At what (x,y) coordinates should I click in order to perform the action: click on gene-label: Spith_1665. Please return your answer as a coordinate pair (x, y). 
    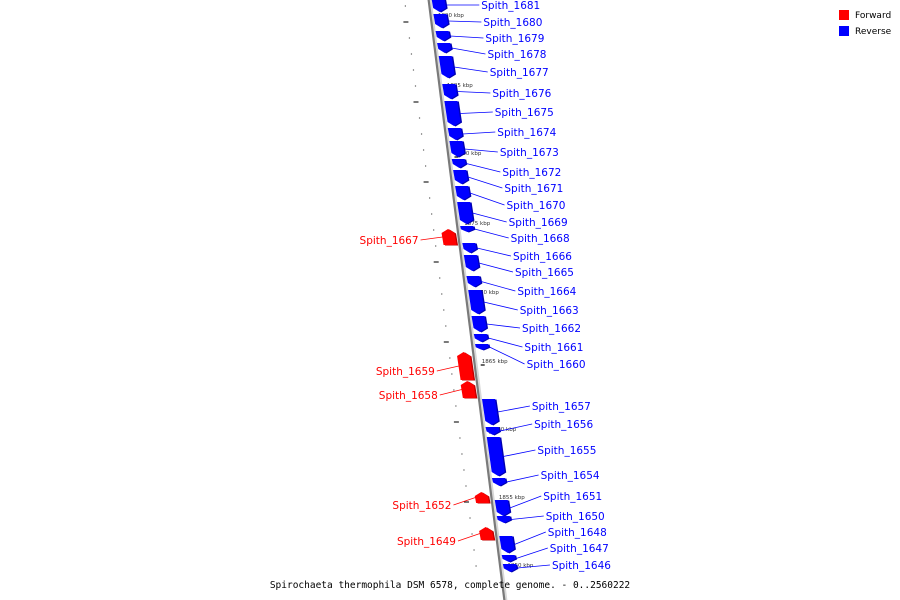
    Looking at the image, I should click on (544, 273).